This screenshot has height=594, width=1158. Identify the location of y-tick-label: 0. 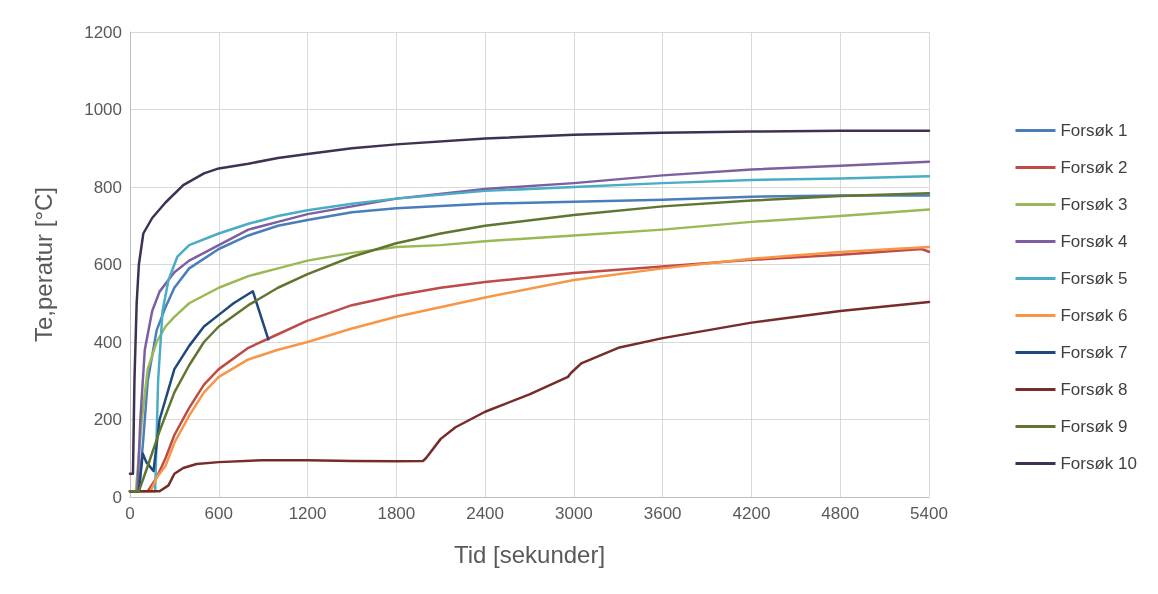
(117, 497).